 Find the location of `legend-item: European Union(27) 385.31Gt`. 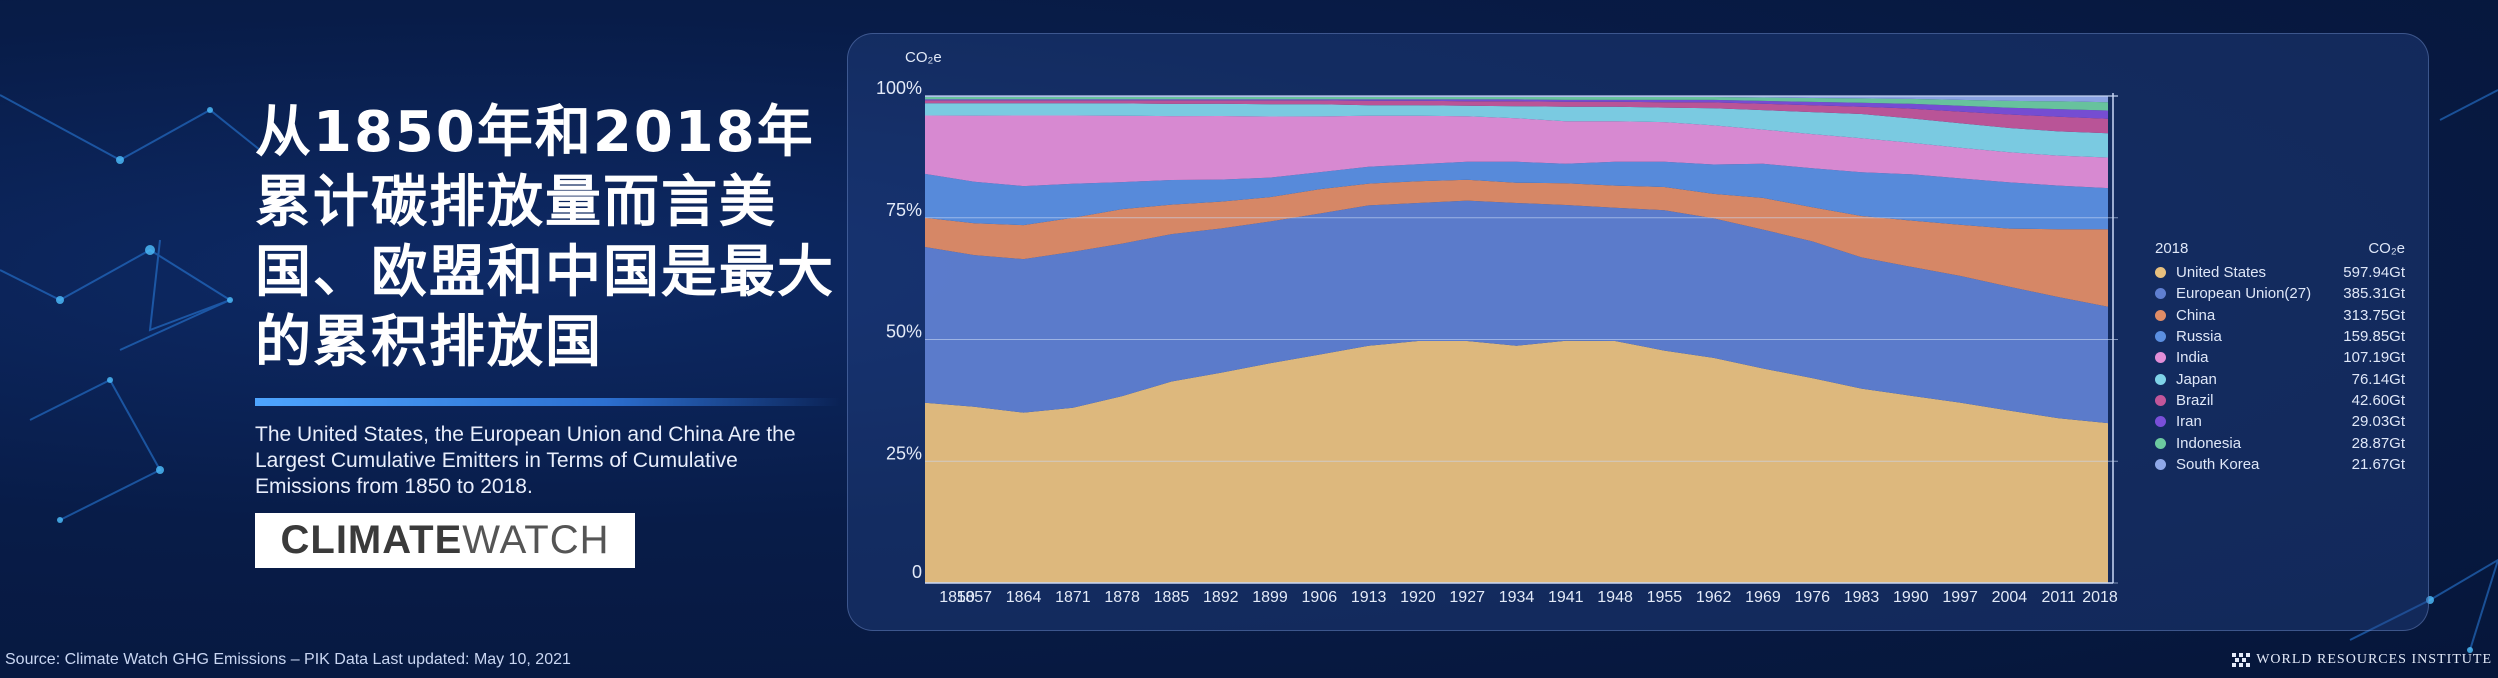

legend-item: European Union(27) 385.31Gt is located at coordinates (2280, 293).